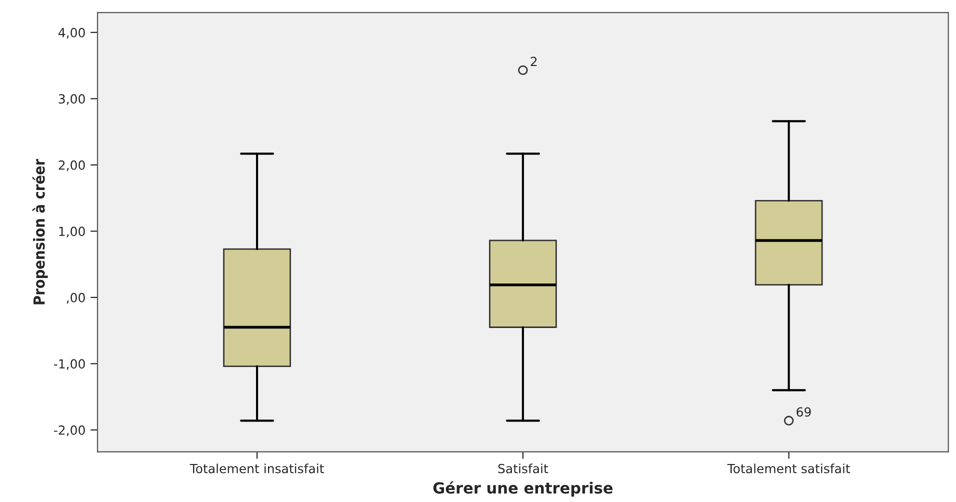 The image size is (956, 502). I want to click on y-tick-label: 4,00, so click(71, 33).